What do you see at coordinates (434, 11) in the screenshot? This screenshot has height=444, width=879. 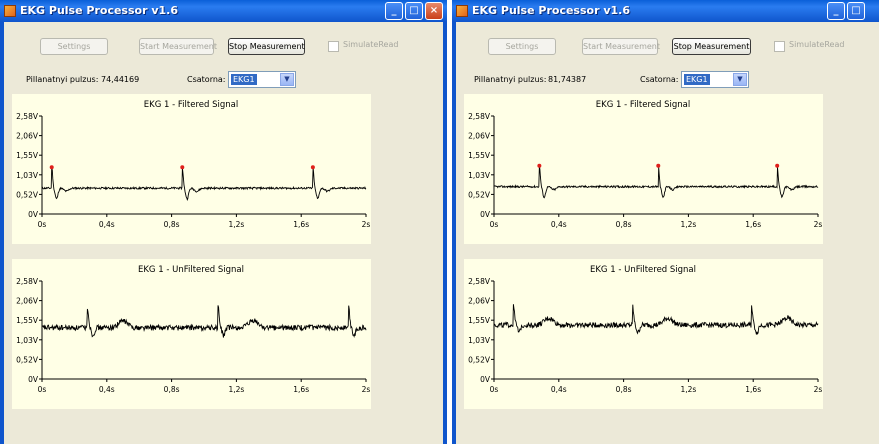 I see `close-icon: ×` at bounding box center [434, 11].